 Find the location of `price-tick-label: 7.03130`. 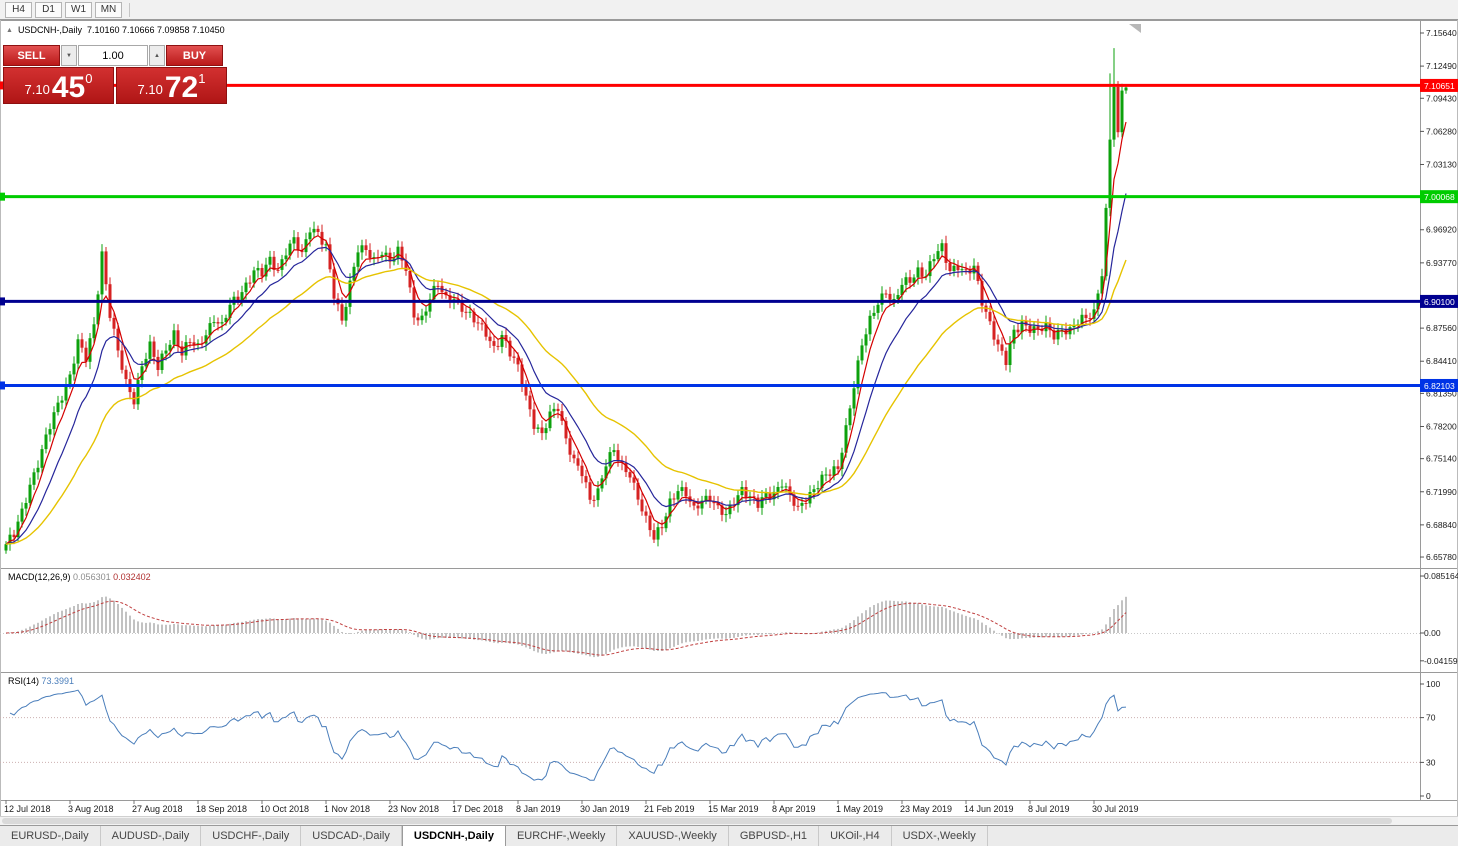

price-tick-label: 7.03130 is located at coordinates (1441, 164).